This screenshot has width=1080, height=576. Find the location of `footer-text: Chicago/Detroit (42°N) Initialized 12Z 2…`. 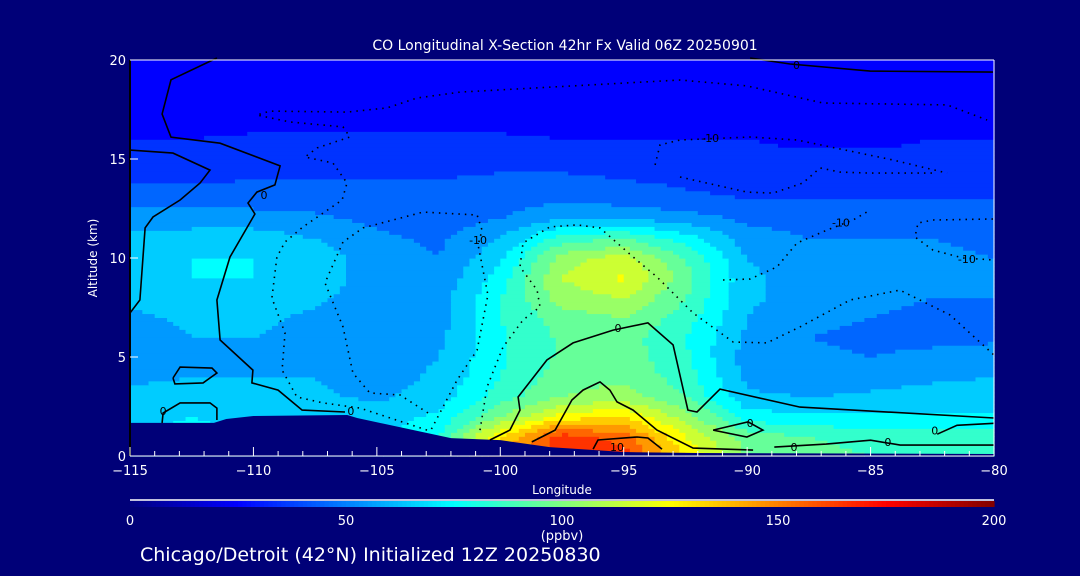

footer-text: Chicago/Detroit (42°N) Initialized 12Z 2… is located at coordinates (370, 555).